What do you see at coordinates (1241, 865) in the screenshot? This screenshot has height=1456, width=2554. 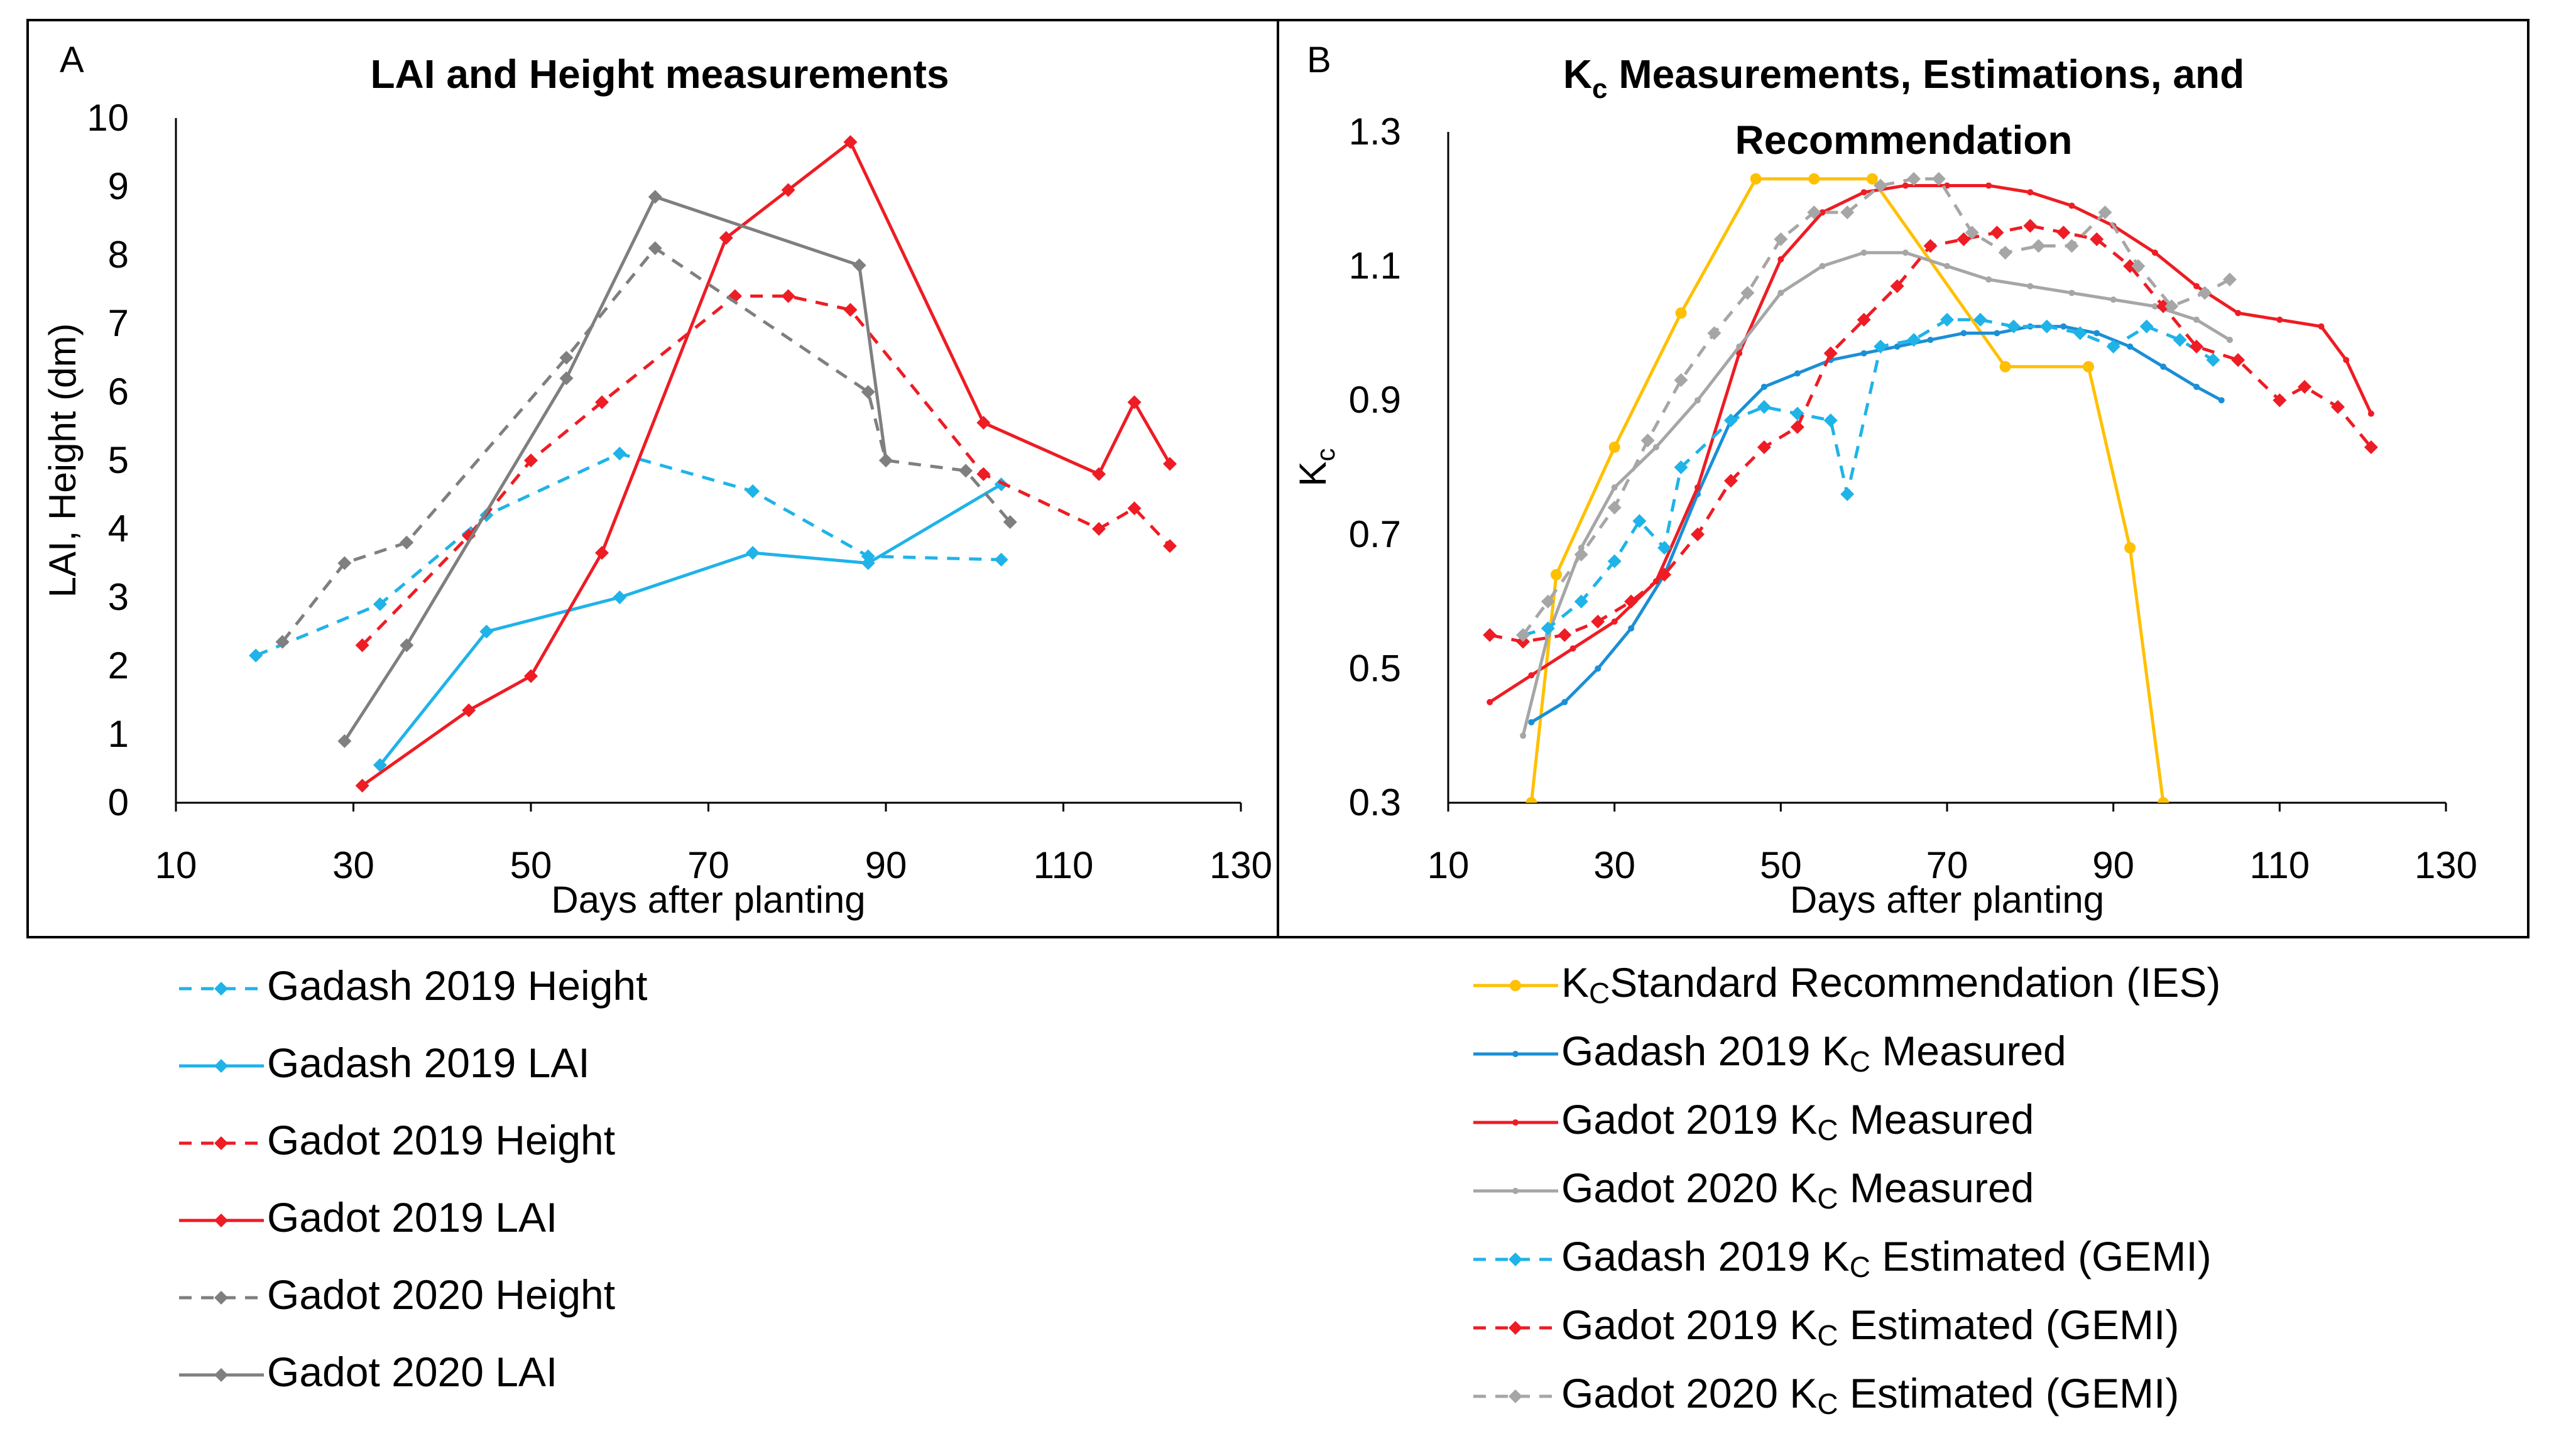 I see `x-tick-label: 130` at bounding box center [1241, 865].